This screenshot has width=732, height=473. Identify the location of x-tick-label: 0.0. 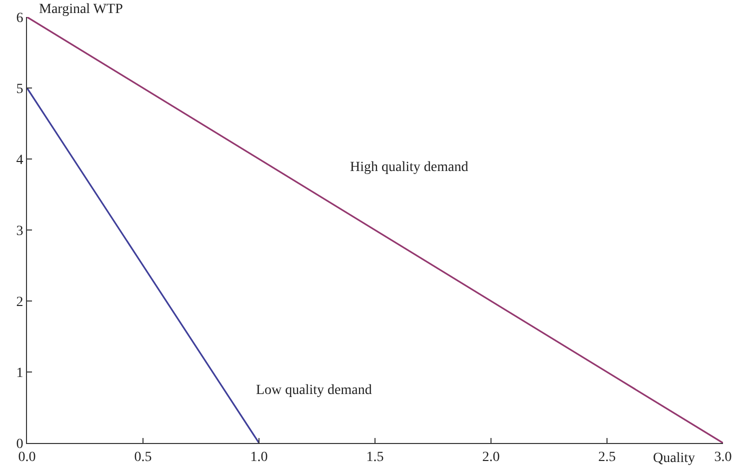
(27, 457).